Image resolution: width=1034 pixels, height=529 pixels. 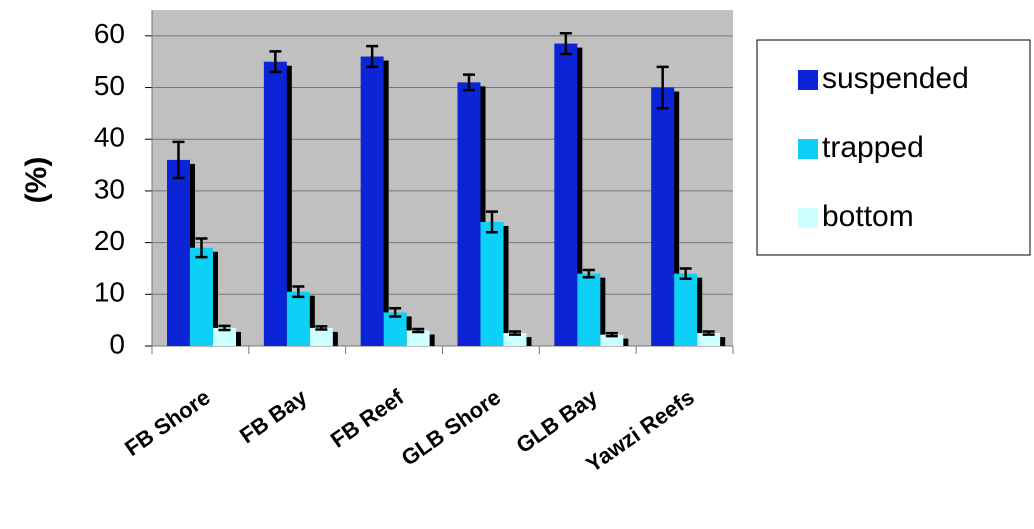 I want to click on x-tick-label: FB Shore, so click(x=167, y=422).